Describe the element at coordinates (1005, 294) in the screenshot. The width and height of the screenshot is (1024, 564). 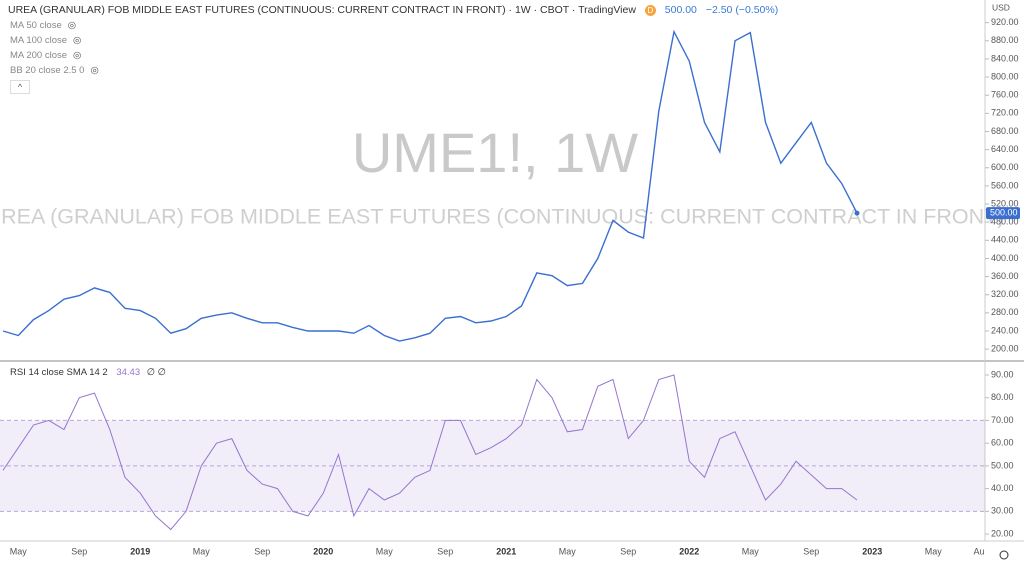
I see `y-tick-label: 320.00` at that location.